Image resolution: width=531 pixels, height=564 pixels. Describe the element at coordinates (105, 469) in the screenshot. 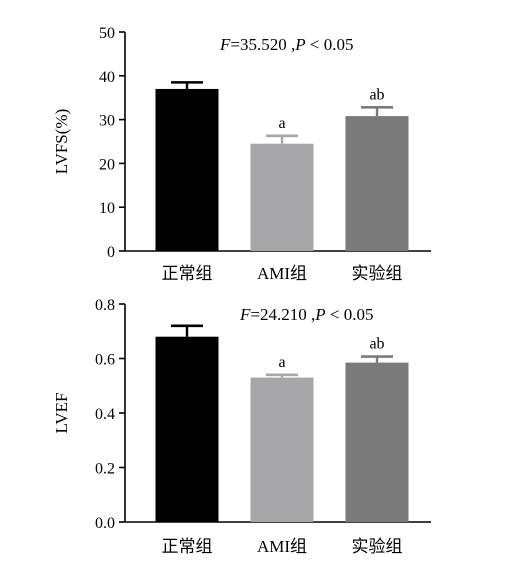

I see `y-tick-label: 0.2` at that location.